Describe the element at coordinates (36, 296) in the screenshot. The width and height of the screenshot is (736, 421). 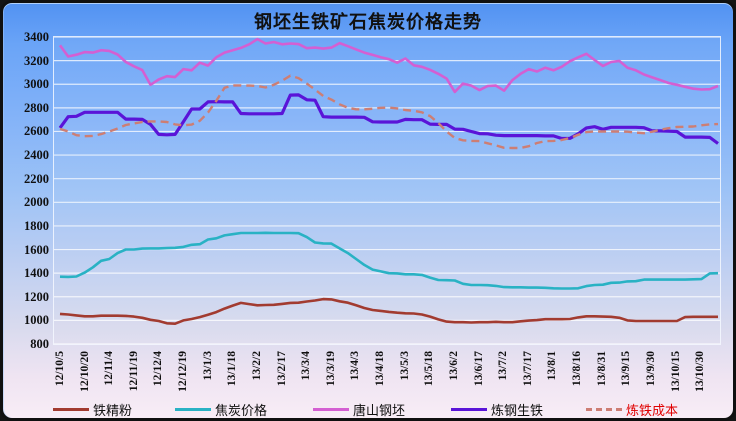
I see `y-tick-label: 1200` at that location.